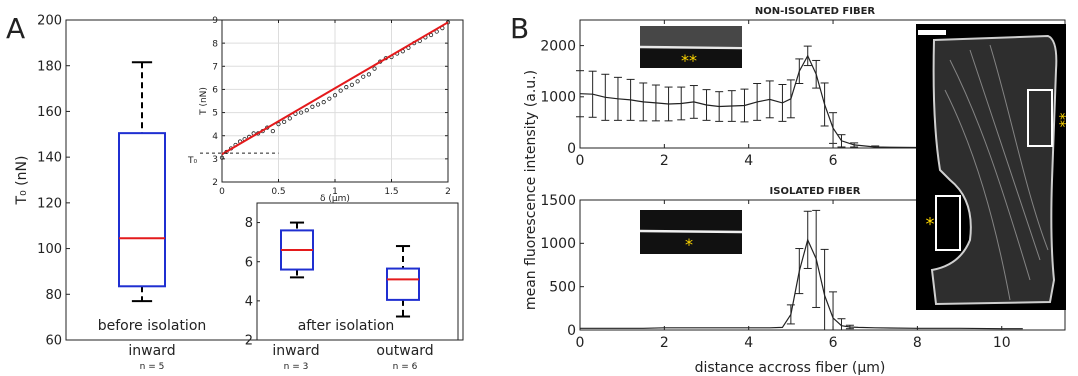 This screenshot has height=376, width=1078. Describe the element at coordinates (1040, 118) in the screenshot. I see `roi-box-nonisolated` at that location.